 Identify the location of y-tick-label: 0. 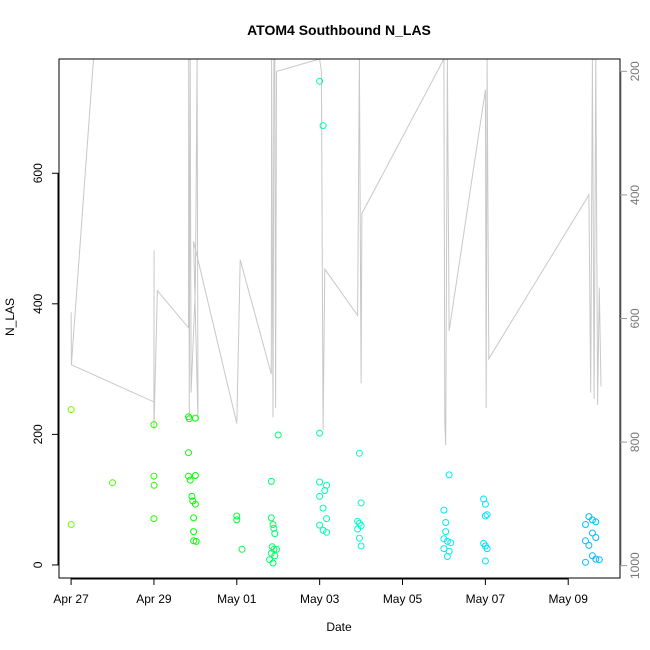
(38, 564).